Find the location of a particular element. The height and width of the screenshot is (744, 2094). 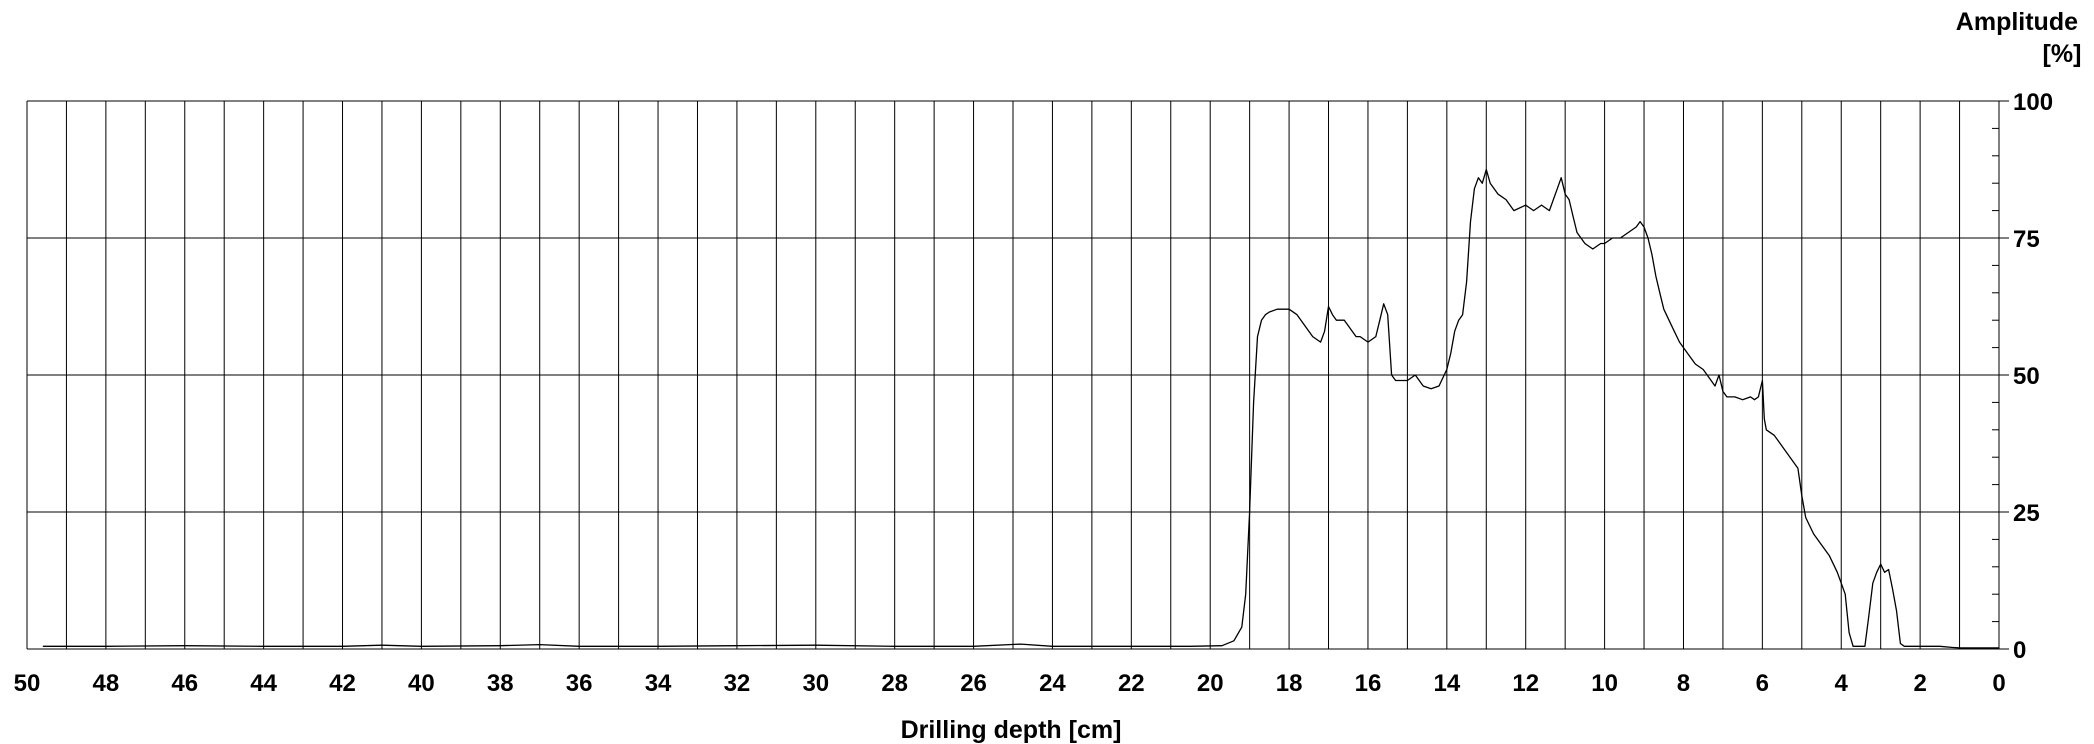

x-tick-label: 22 is located at coordinates (1131, 683).